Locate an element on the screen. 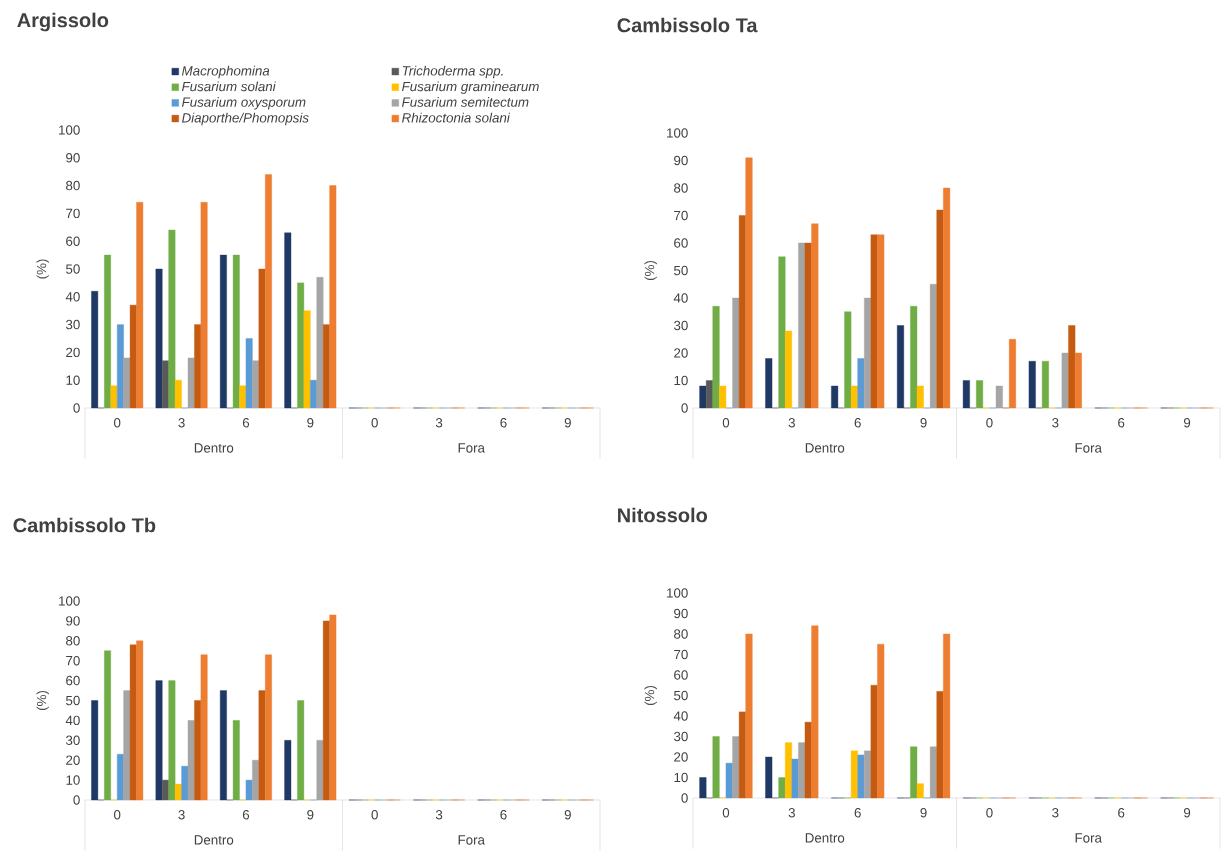 The height and width of the screenshot is (856, 1227). legend-label: Fusarium semitectum is located at coordinates (465, 102).